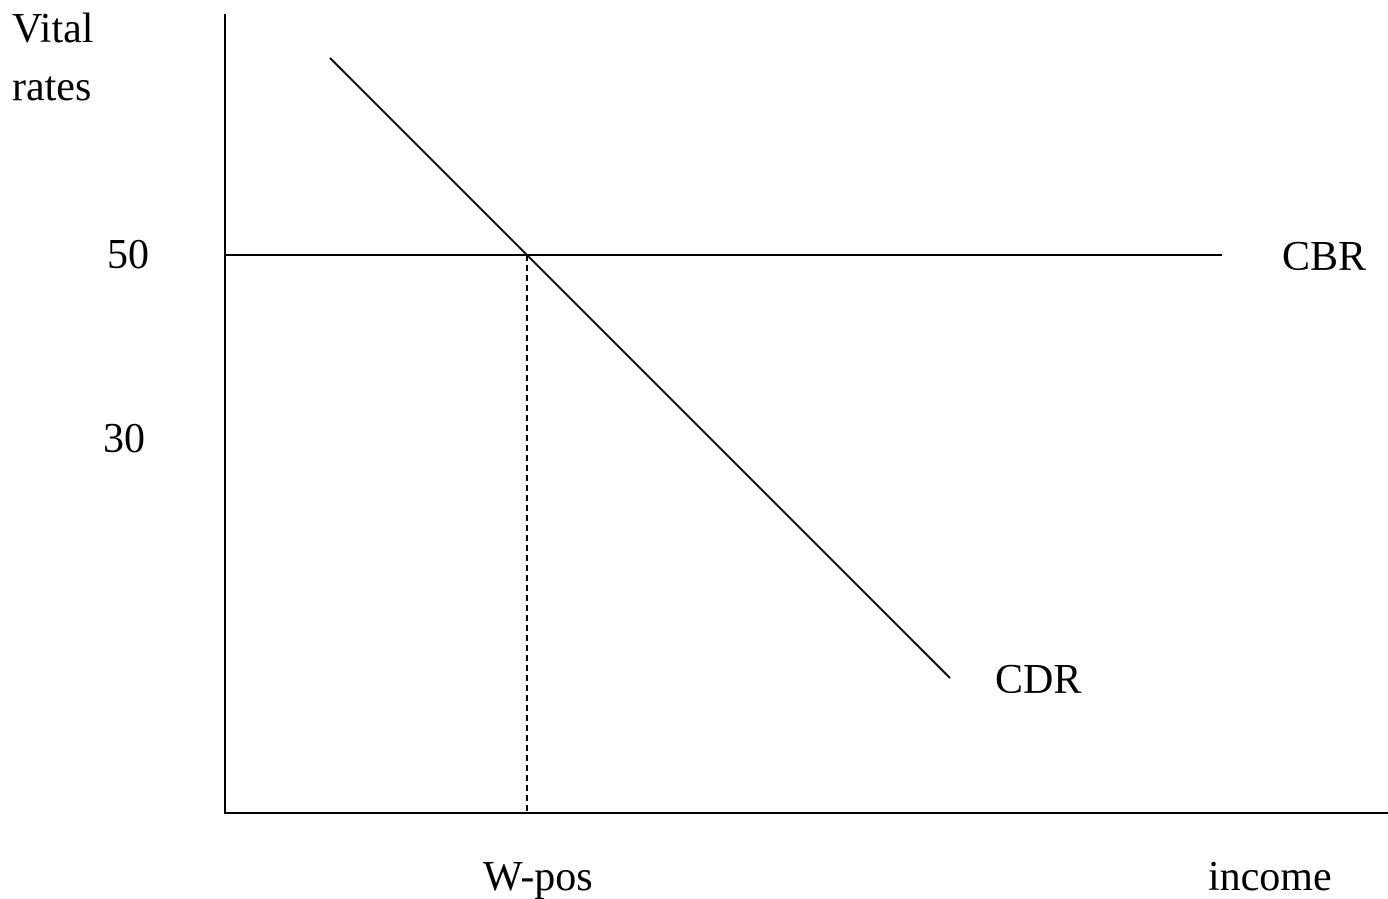 The image size is (1388, 899). What do you see at coordinates (1038, 680) in the screenshot?
I see `curve-label: CDR` at bounding box center [1038, 680].